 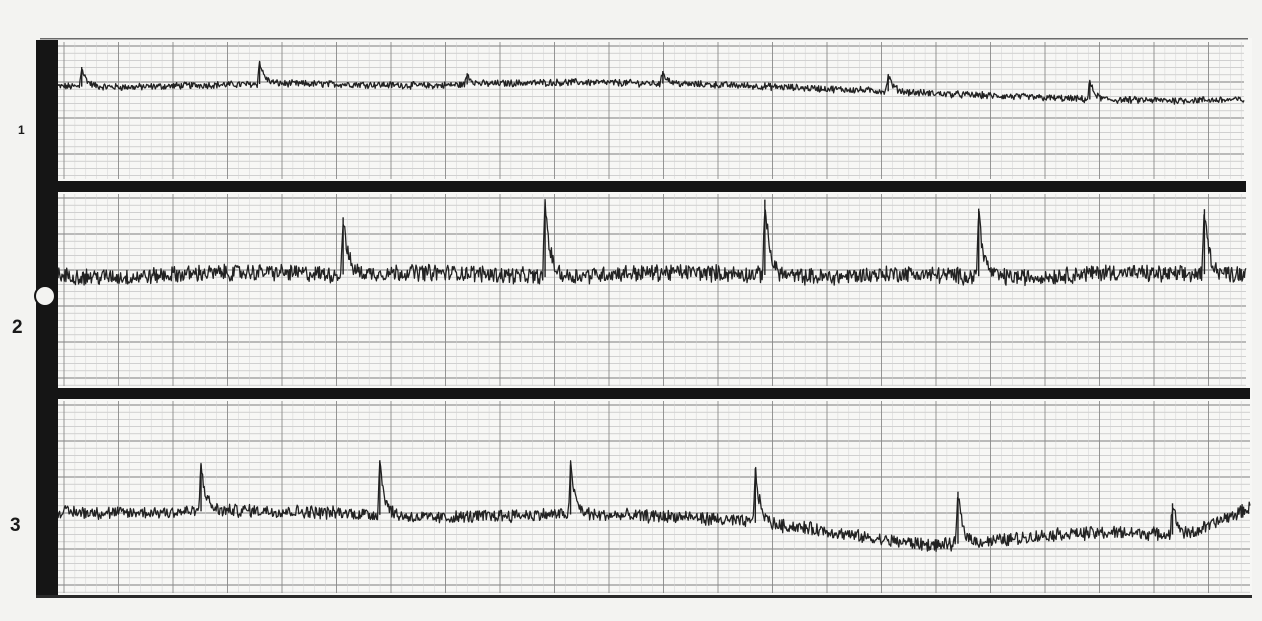 What do you see at coordinates (47, 319) in the screenshot?
I see `left-margin-bar` at bounding box center [47, 319].